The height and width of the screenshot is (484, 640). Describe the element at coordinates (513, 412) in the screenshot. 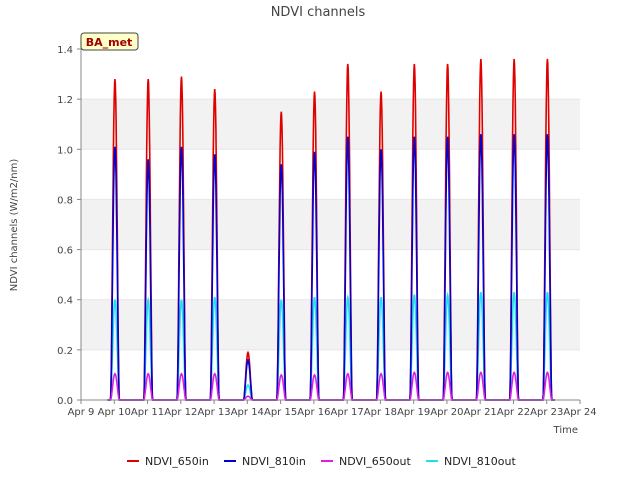

I see `x-tick-label: Apr 22` at that location.